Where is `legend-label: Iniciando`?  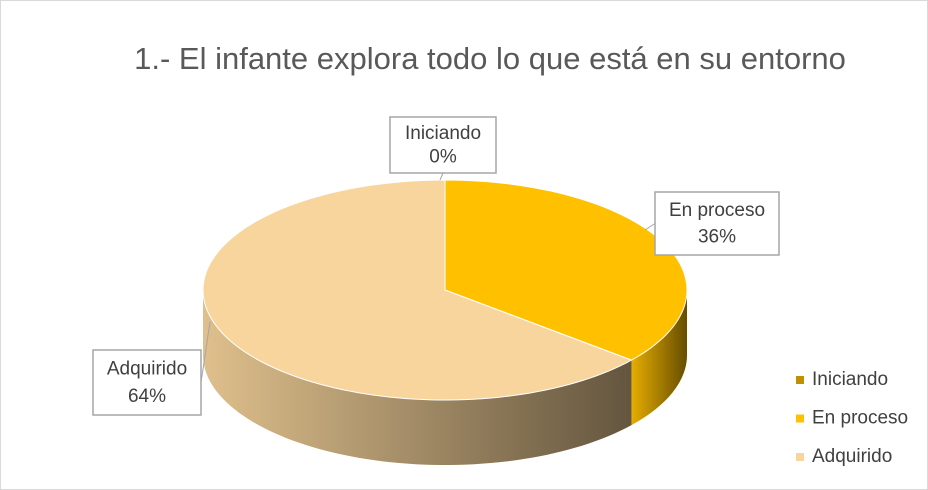 legend-label: Iniciando is located at coordinates (850, 379).